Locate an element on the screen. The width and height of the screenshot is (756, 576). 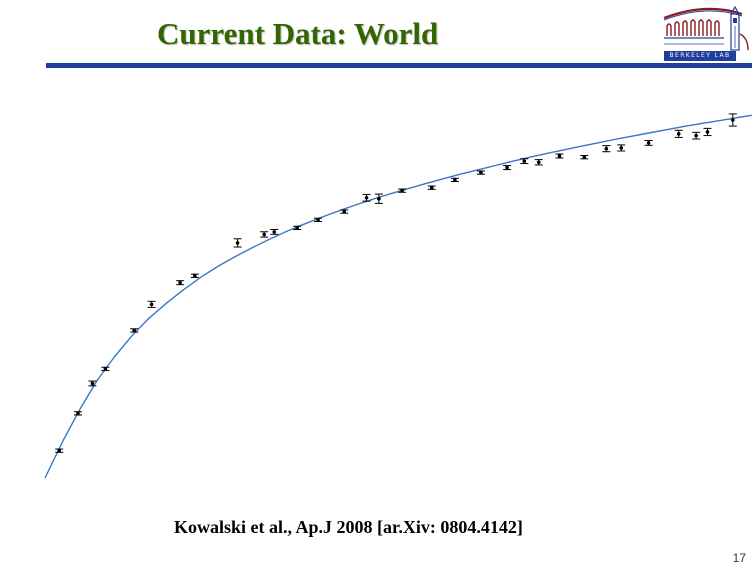
berkeley-lab-logo-icon is located at coordinates (706, 28).